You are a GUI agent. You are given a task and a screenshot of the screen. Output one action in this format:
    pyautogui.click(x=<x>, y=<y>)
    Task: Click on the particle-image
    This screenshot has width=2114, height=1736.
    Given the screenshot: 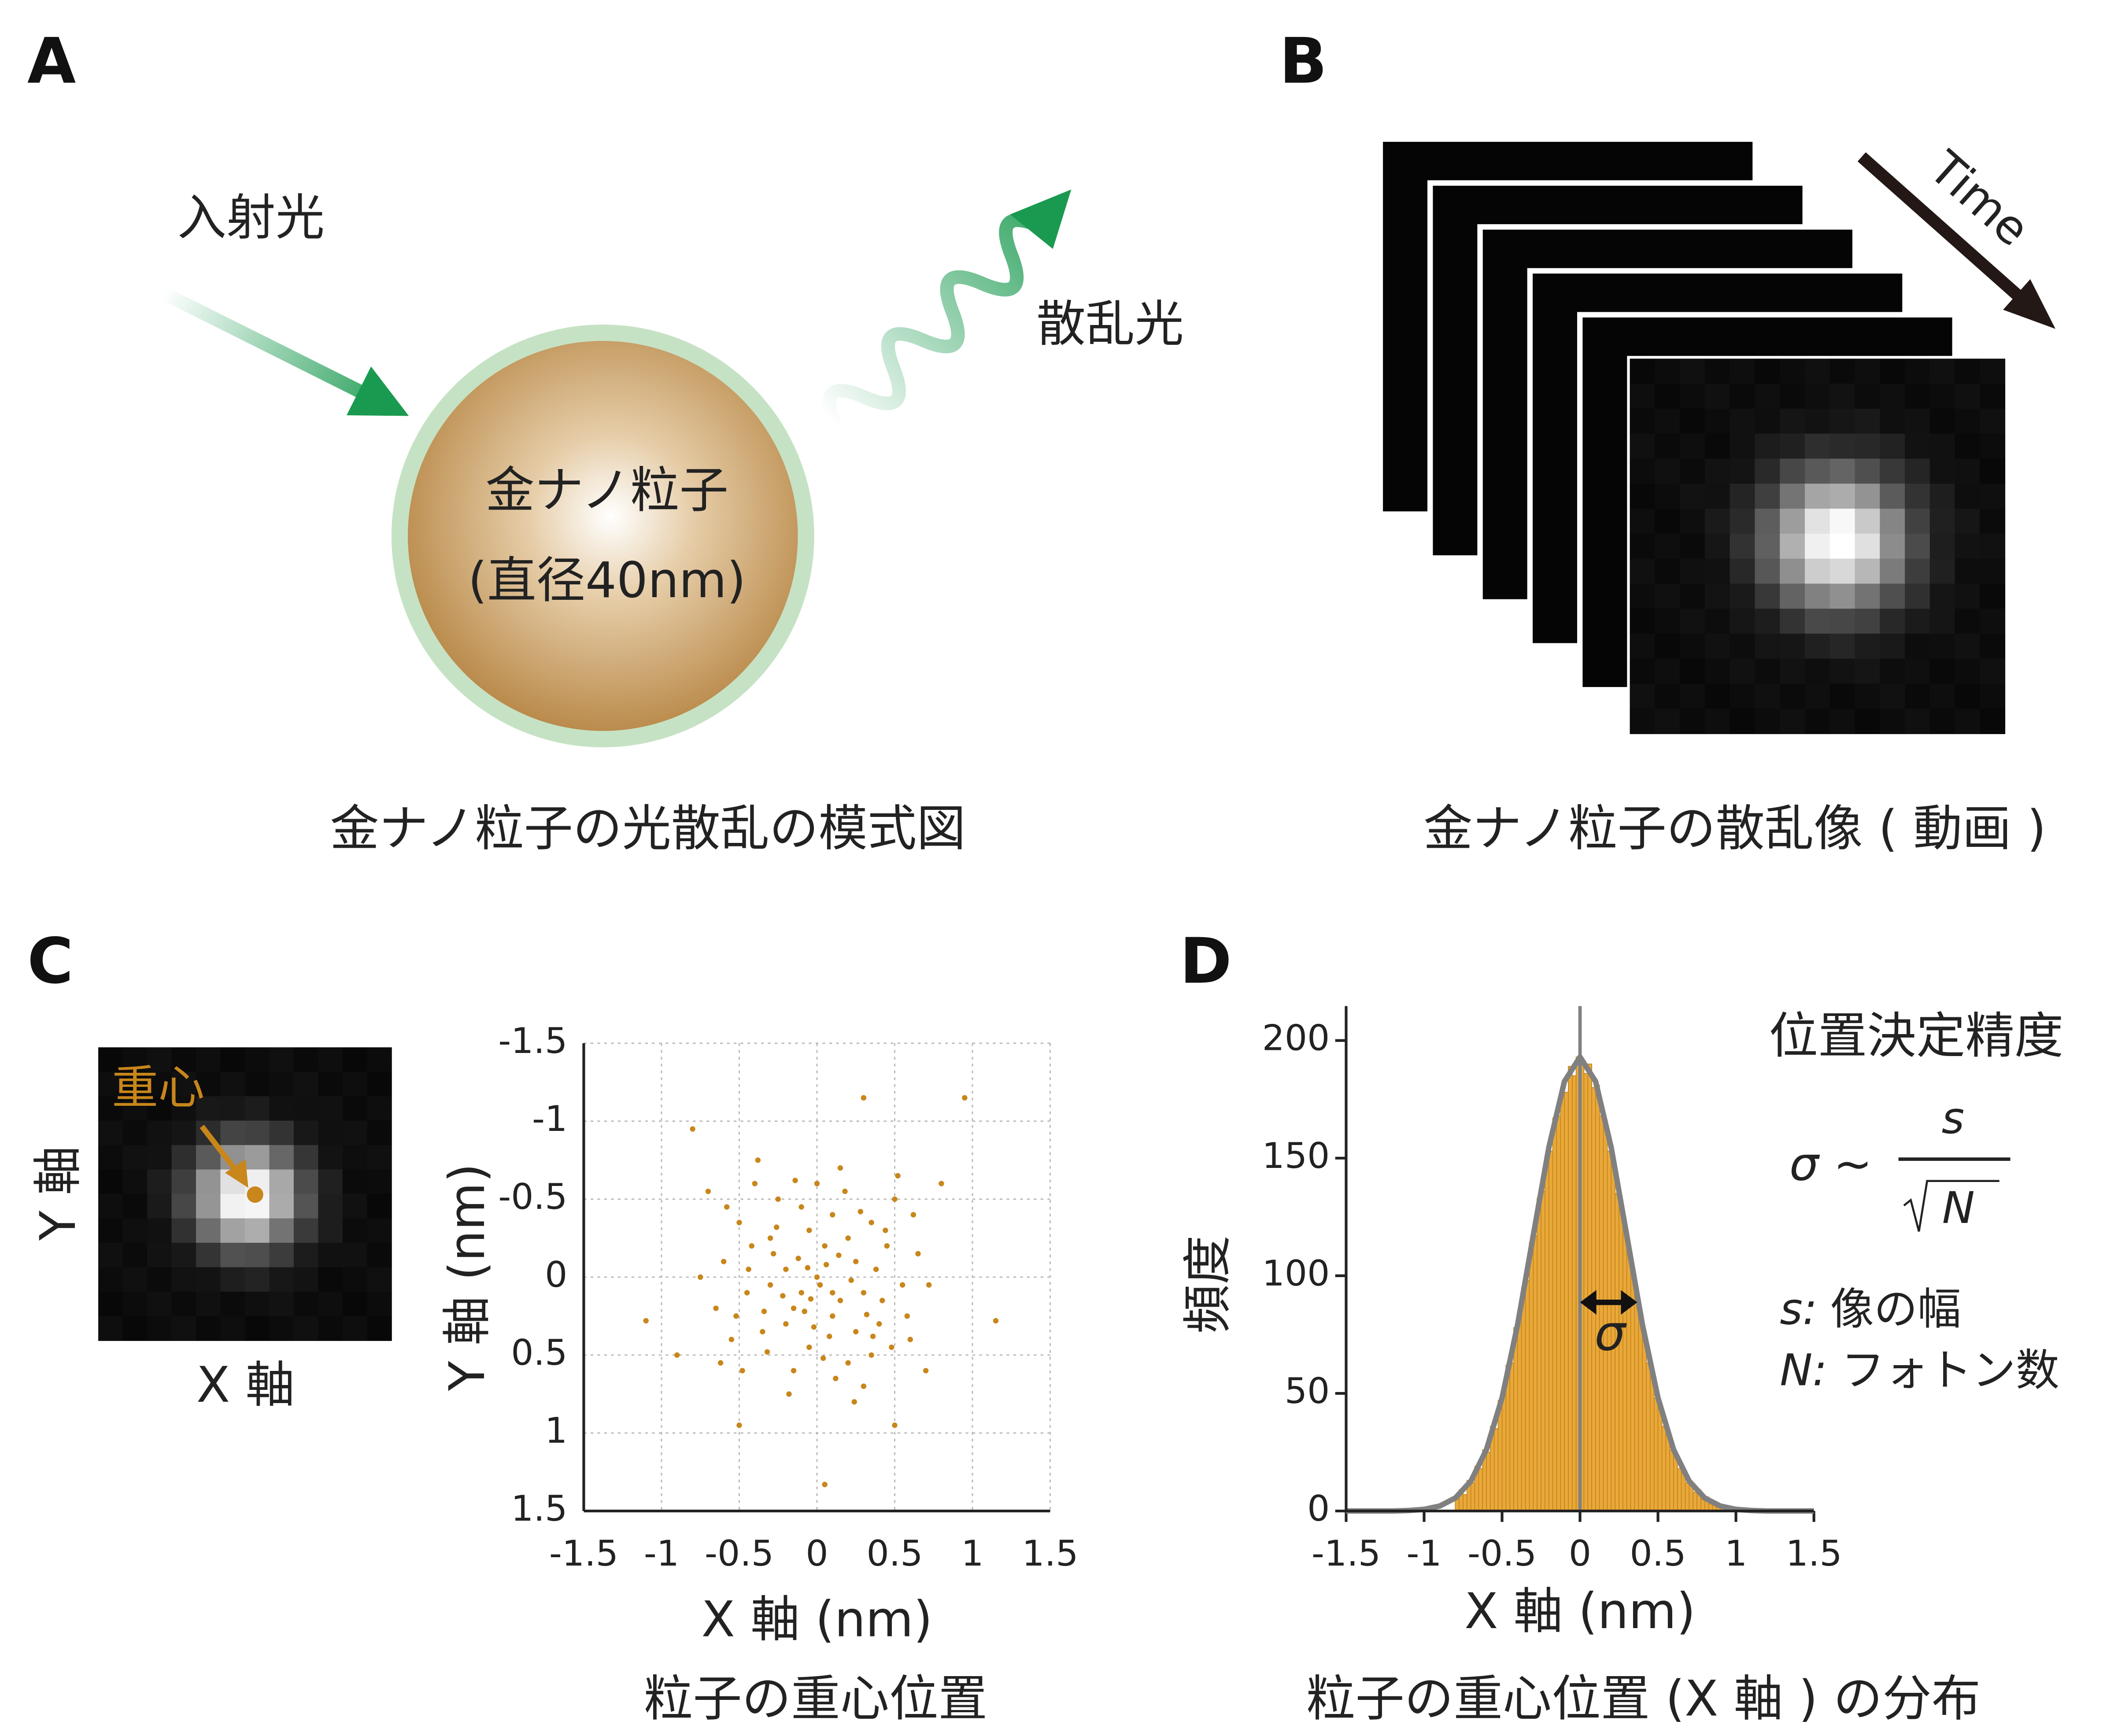 What is the action you would take?
    pyautogui.click(x=245, y=1194)
    